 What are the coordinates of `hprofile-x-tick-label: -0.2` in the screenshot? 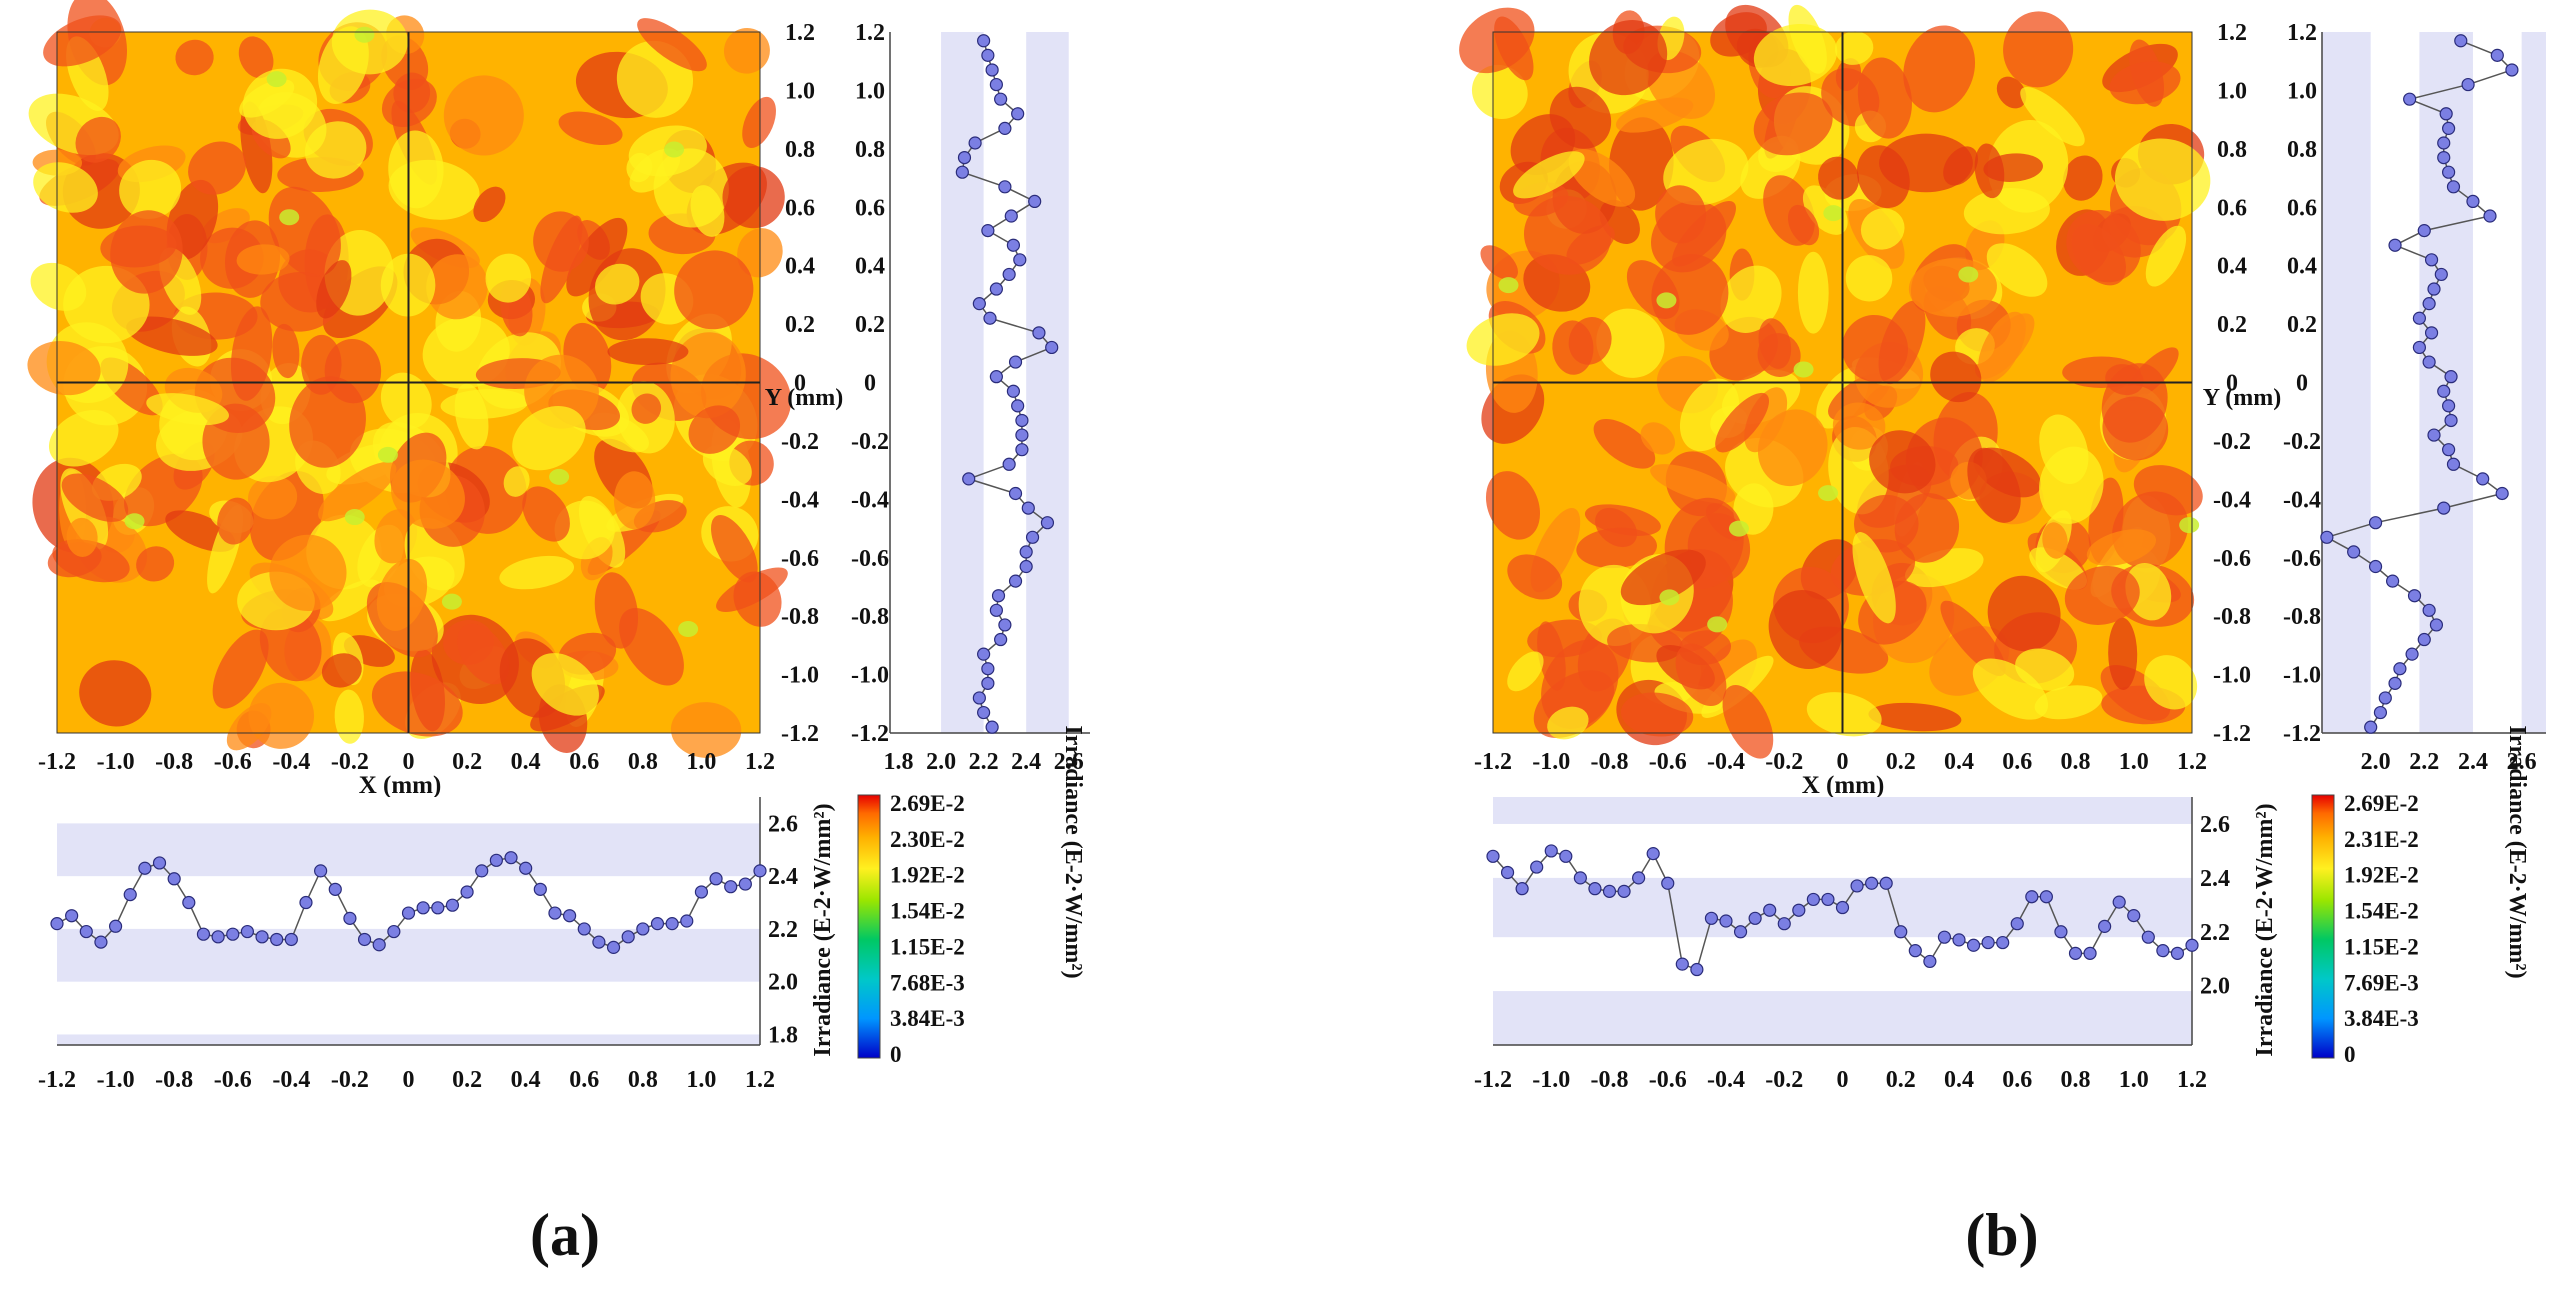 It's located at (1784, 1080).